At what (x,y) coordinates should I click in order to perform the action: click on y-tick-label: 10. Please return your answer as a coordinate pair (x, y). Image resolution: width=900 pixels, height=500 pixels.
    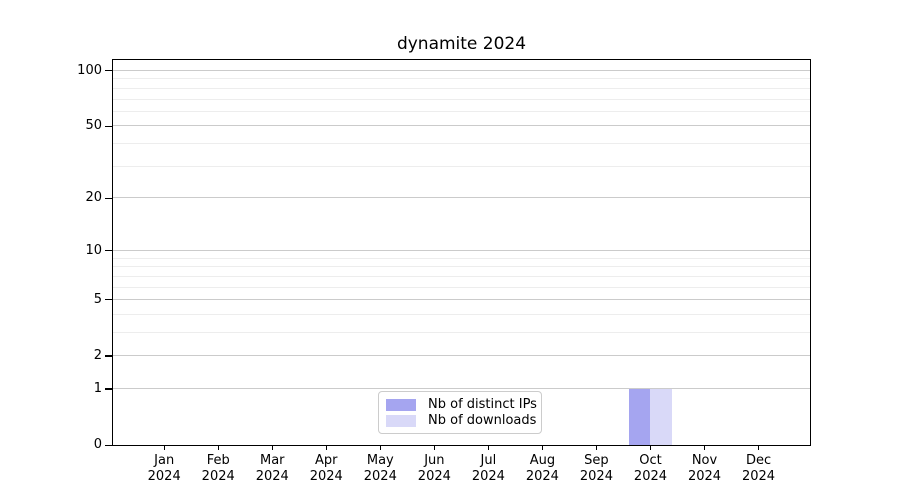
    Looking at the image, I should click on (93, 250).